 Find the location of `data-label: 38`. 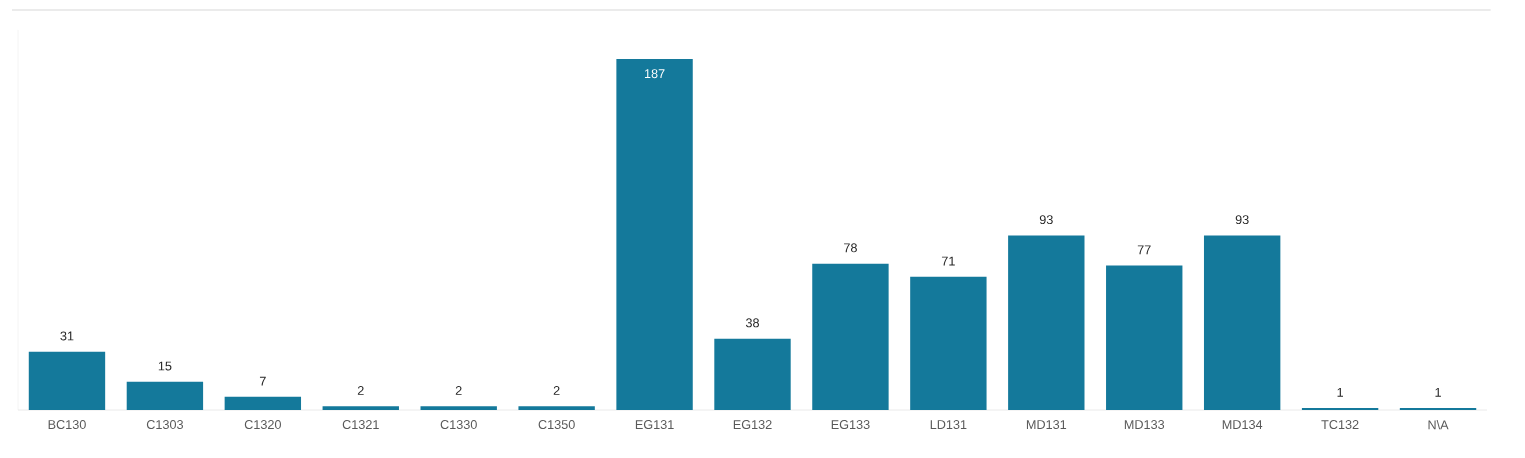

data-label: 38 is located at coordinates (752, 323).